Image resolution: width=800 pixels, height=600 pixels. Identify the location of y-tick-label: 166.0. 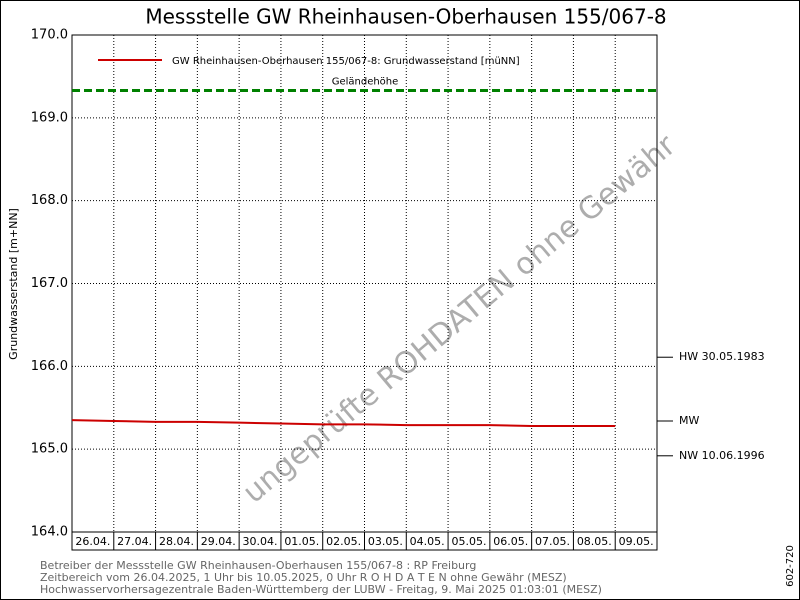
(49, 366).